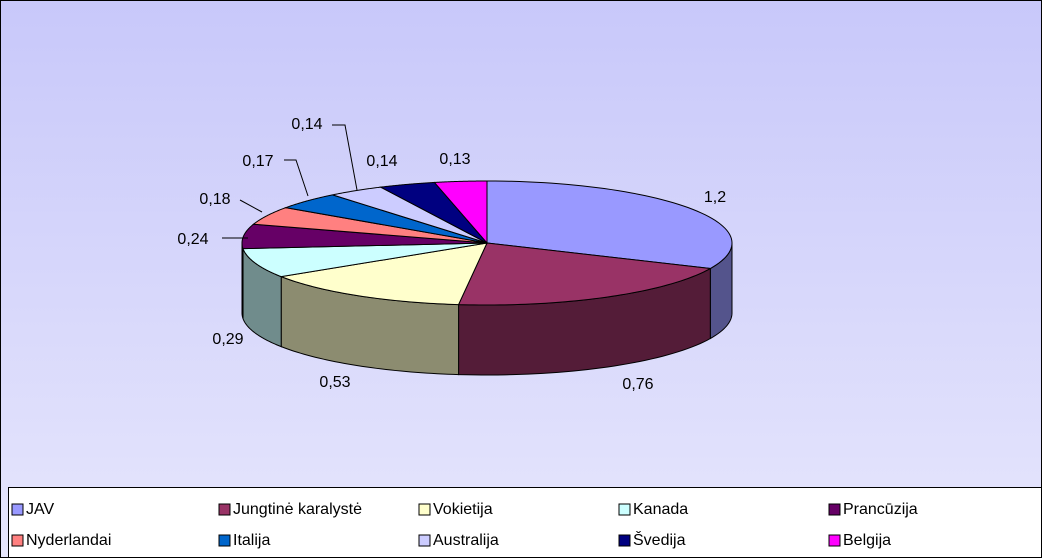  I want to click on data-label: 1,2, so click(715, 197).